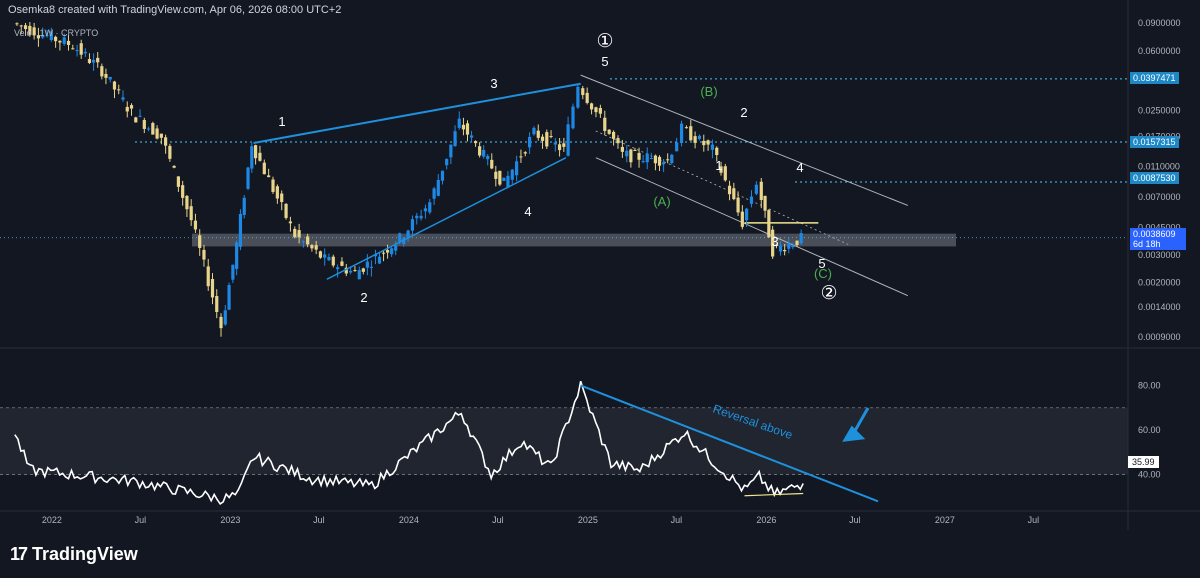 This screenshot has width=1200, height=578. I want to click on price-tick-7: 0.0030000, so click(1159, 255).